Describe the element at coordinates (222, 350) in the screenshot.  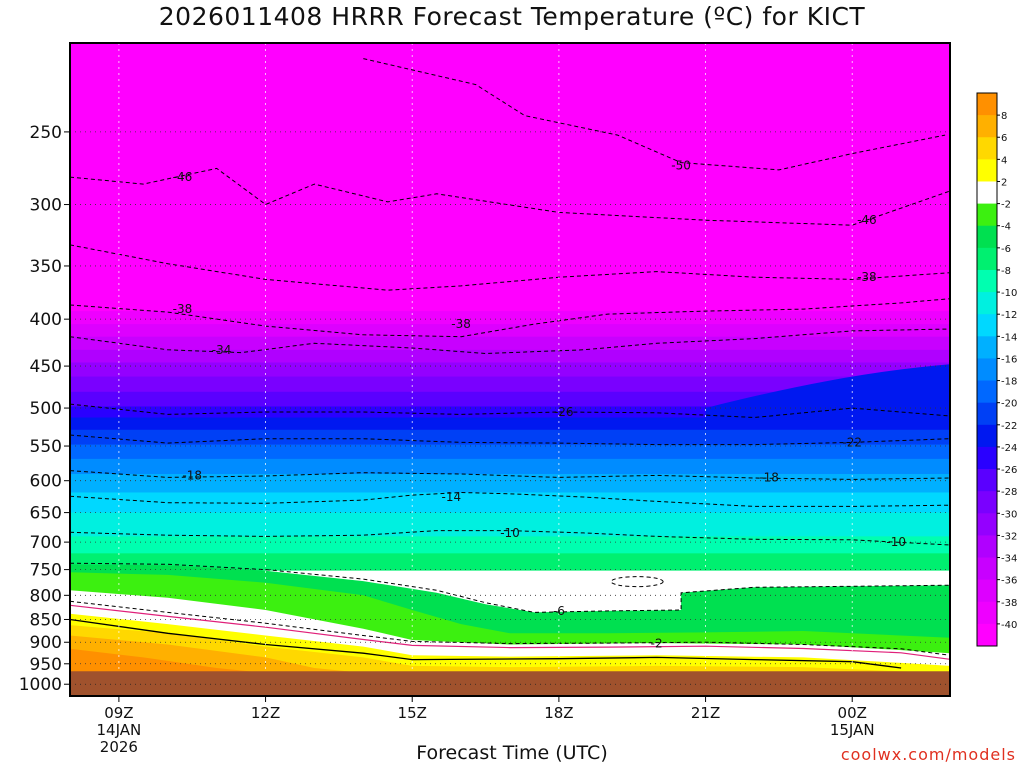
I see `contour-label-6: -34` at that location.